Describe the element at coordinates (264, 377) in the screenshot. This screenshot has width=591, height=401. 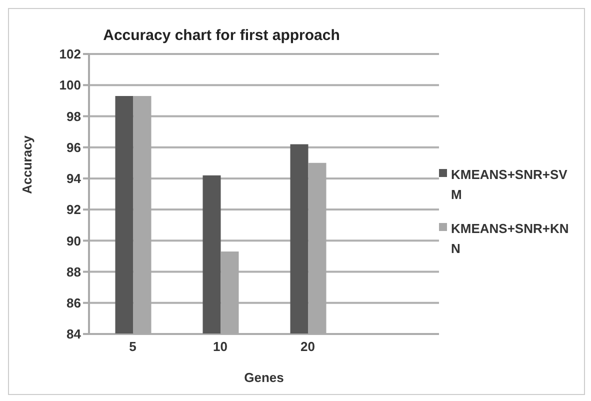
I see `x-axis-title: Genes` at that location.